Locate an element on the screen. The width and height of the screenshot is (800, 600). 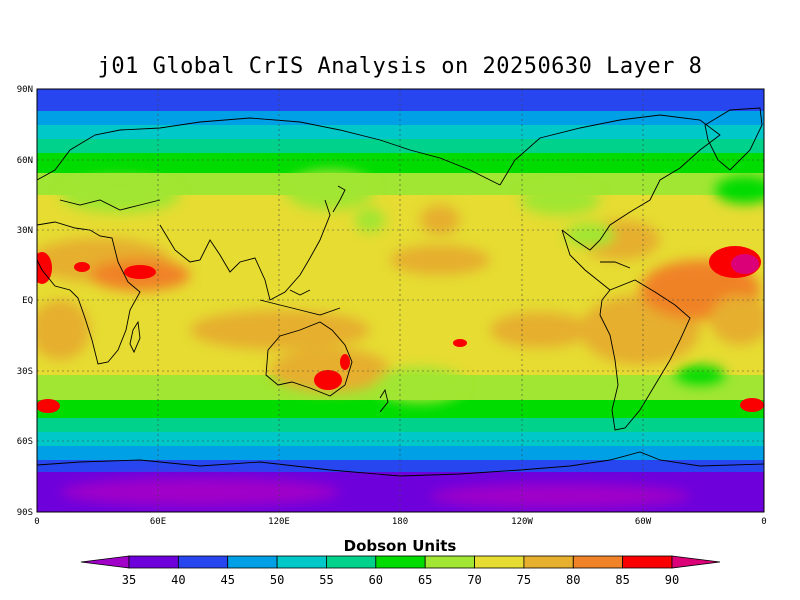
lon-ticks: 0 60E 120E 180 120W 60W 0 is located at coordinates (400, 522).